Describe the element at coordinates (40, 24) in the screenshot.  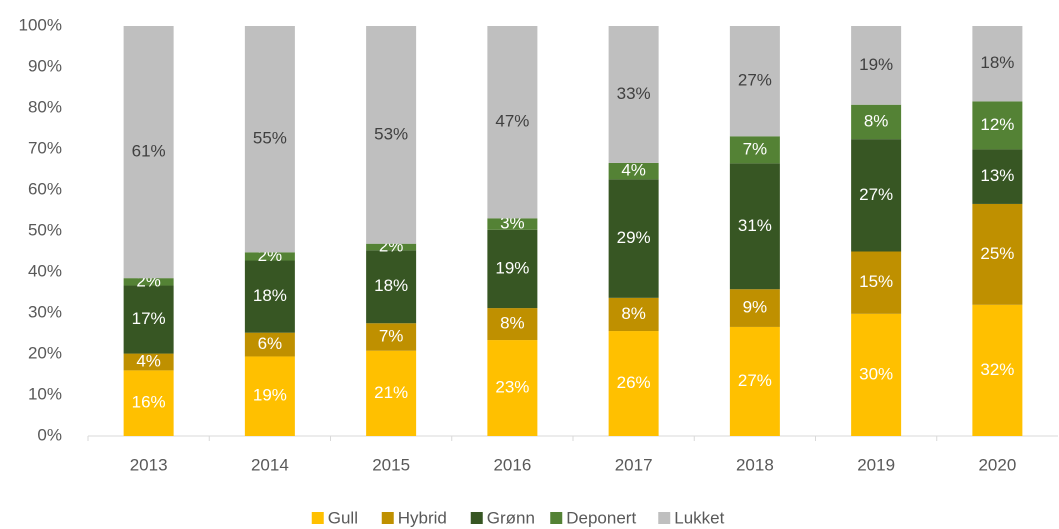
I see `y-tick-label: 100%` at that location.